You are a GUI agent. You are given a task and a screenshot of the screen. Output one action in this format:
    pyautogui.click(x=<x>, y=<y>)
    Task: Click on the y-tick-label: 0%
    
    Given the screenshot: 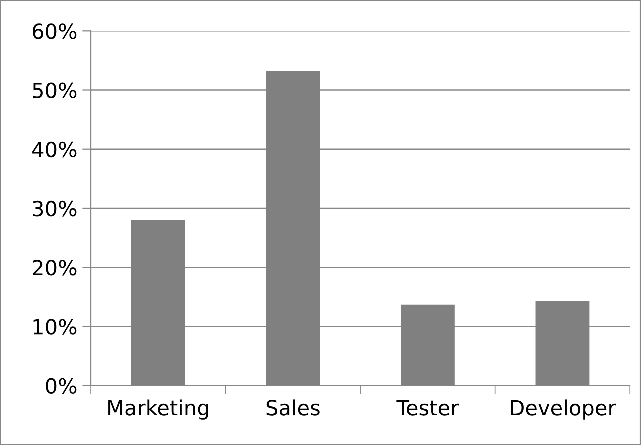 What is the action you would take?
    pyautogui.click(x=61, y=386)
    